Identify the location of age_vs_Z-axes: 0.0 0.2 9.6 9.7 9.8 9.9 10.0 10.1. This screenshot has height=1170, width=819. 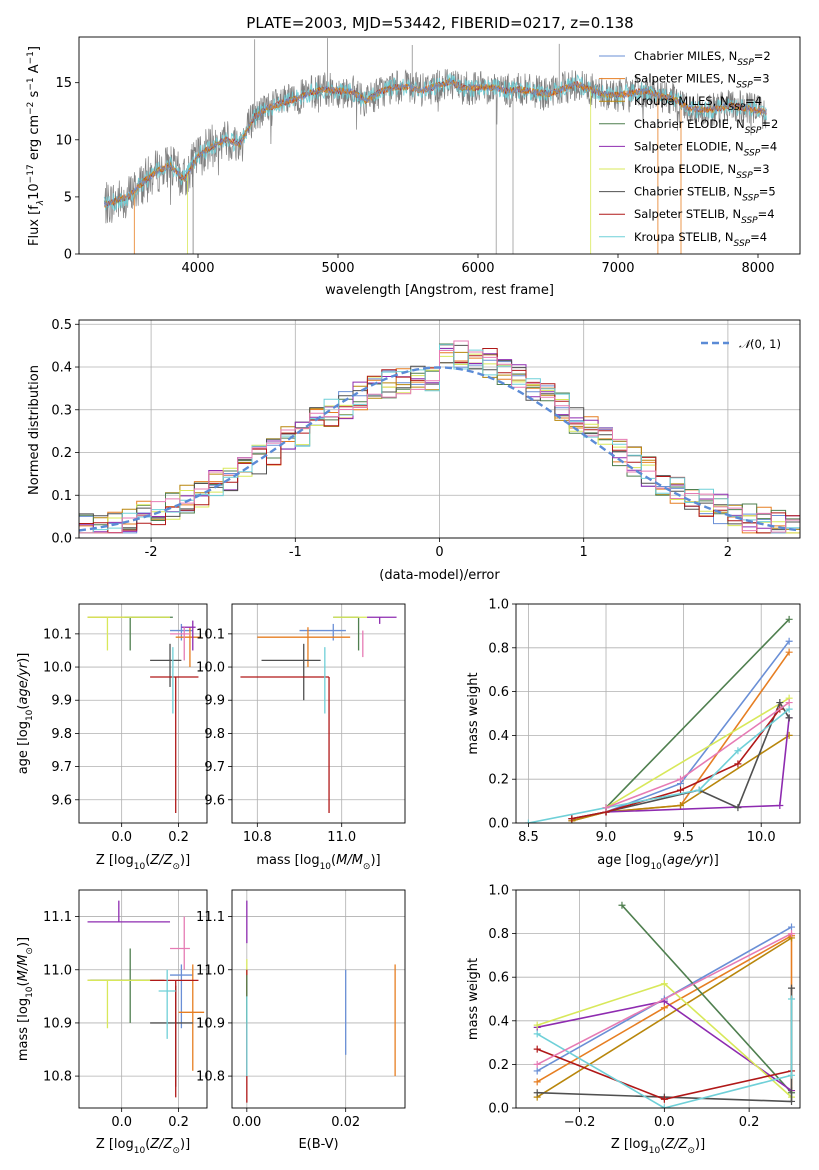
(125, 724).